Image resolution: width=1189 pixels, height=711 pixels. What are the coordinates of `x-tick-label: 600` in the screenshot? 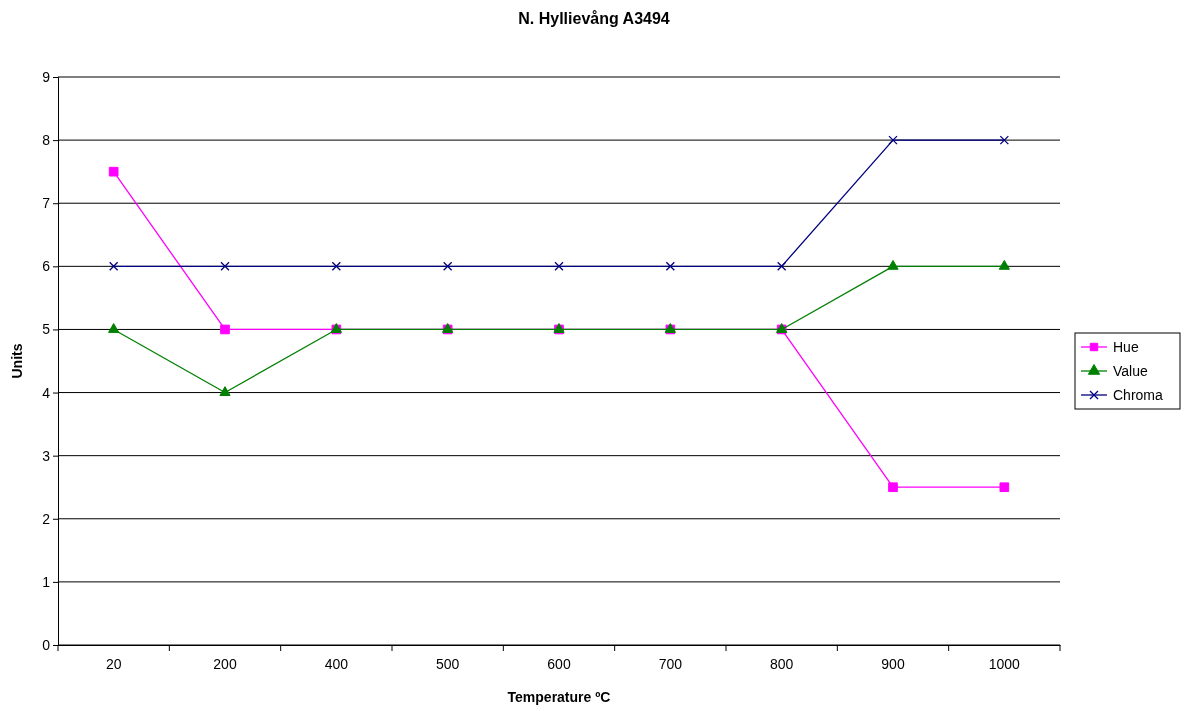 It's located at (559, 663).